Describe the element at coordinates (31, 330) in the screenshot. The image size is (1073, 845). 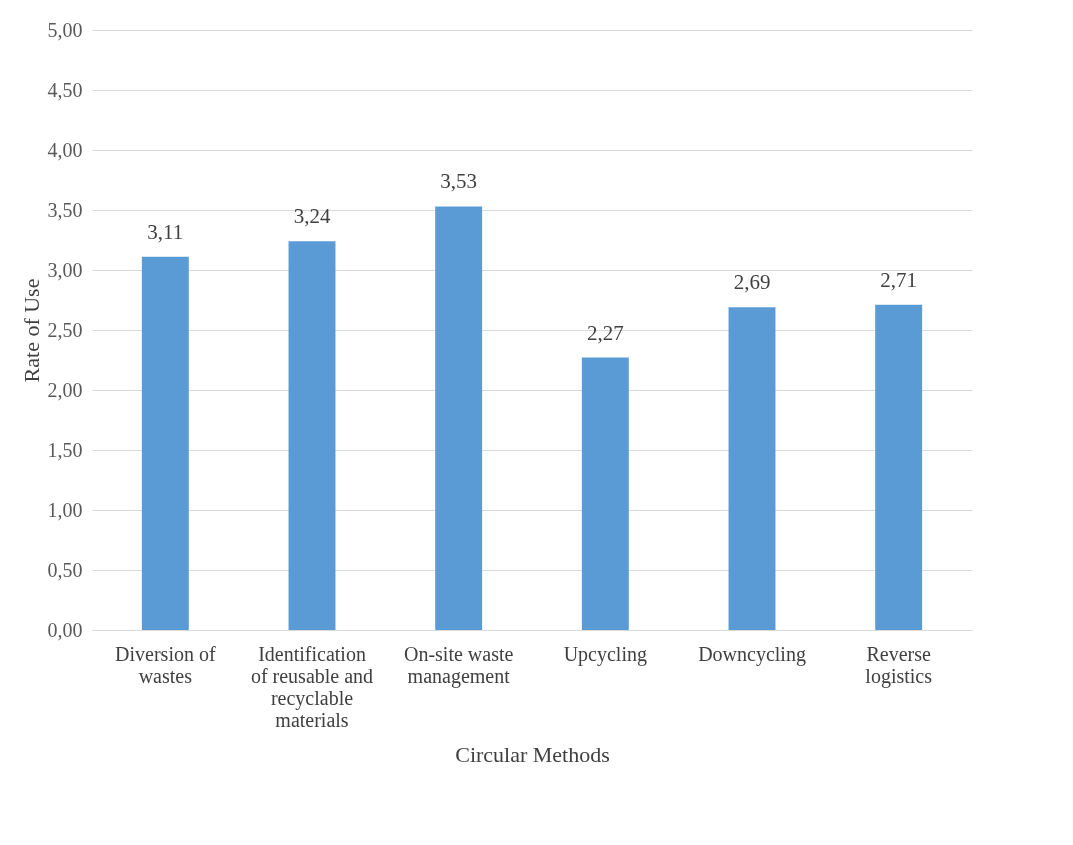
I see `y-axis-title: Rate of Use` at that location.